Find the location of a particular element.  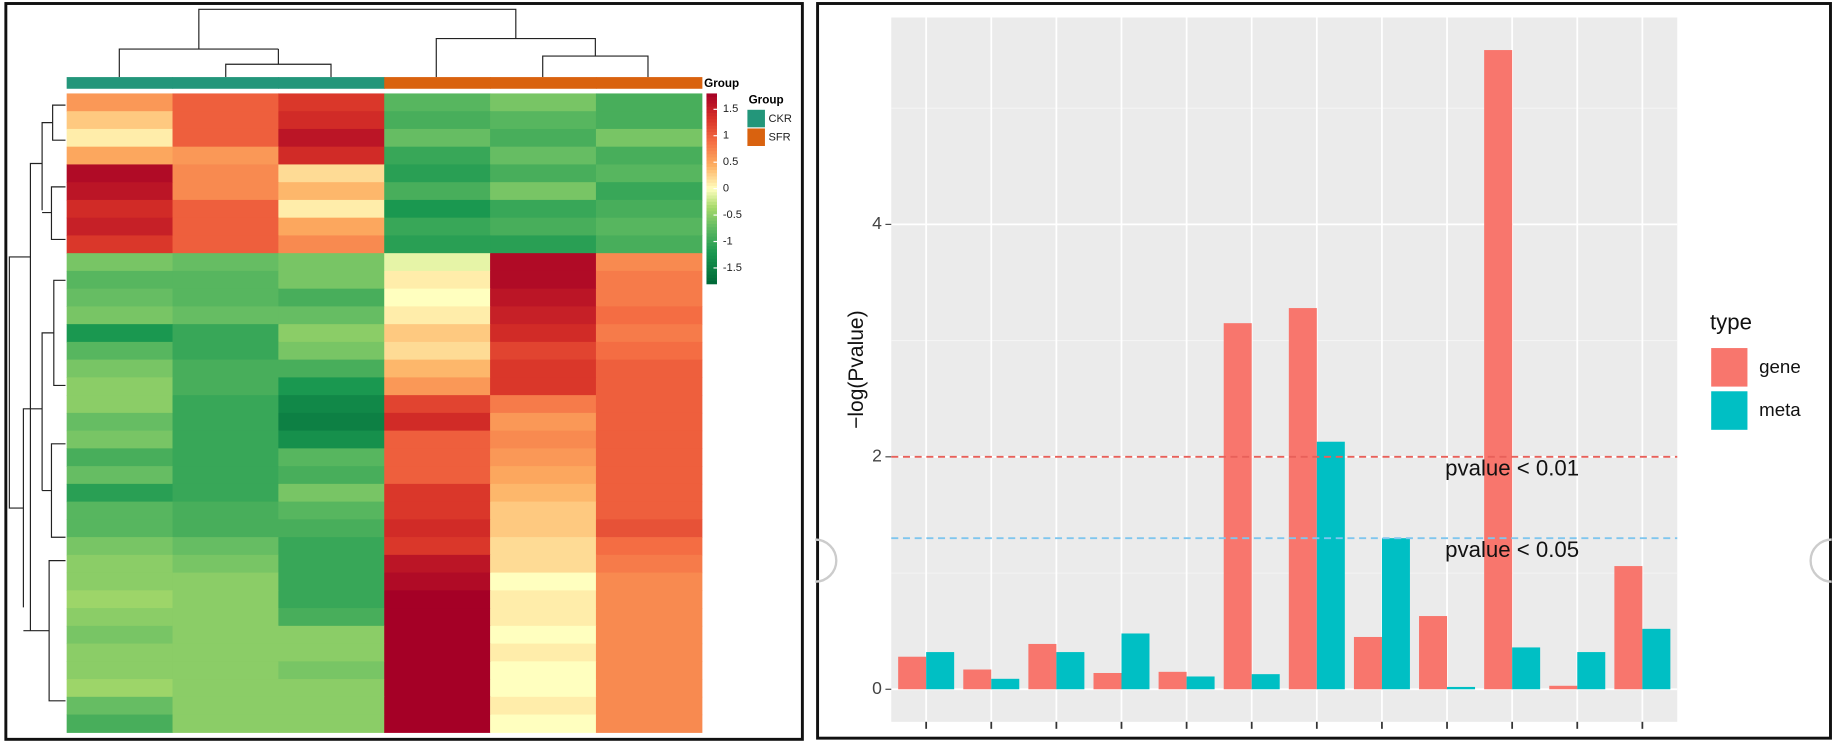

y-tick-label: 0 is located at coordinates (877, 688).